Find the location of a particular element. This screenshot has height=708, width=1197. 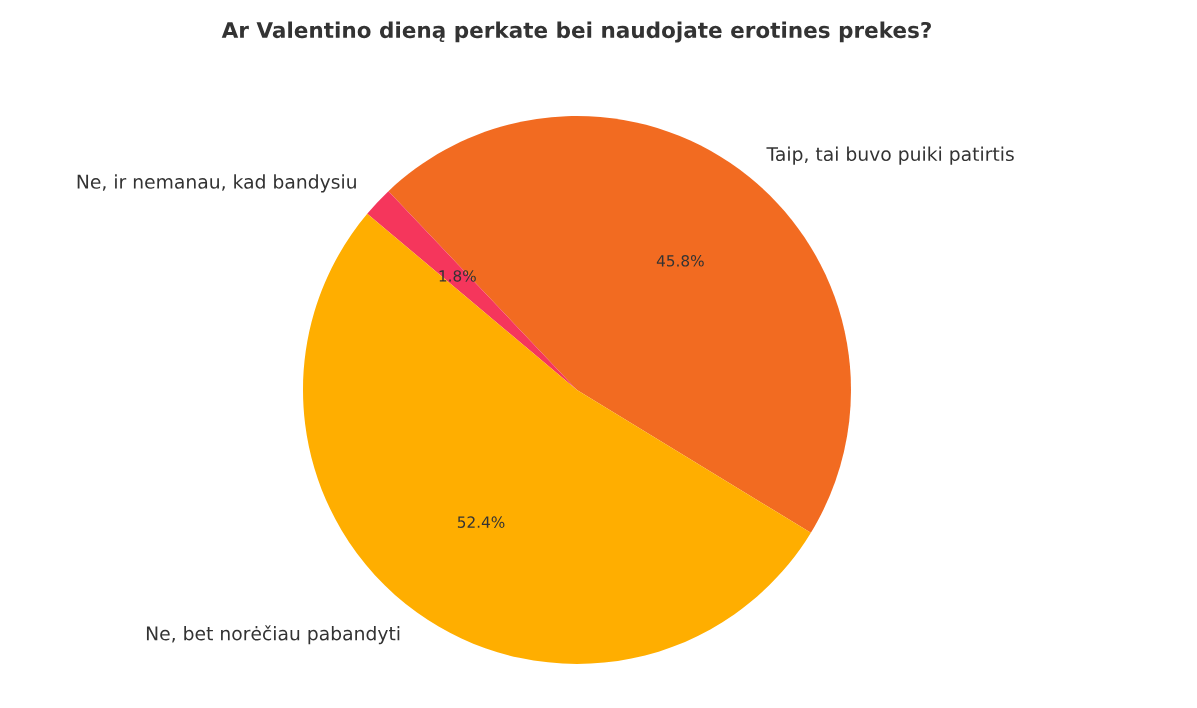

data-label: 45.8% is located at coordinates (680, 261).